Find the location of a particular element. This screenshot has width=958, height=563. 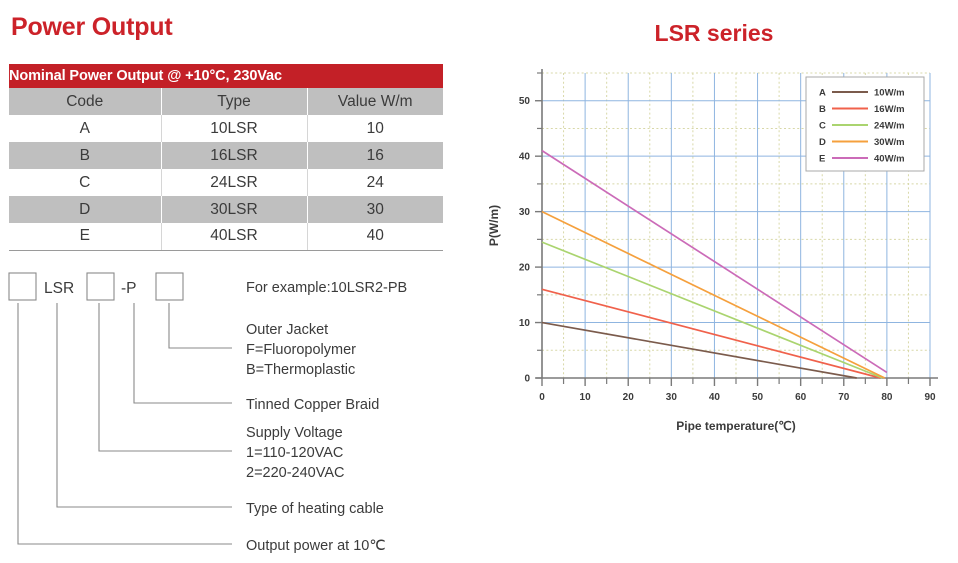

table-row: B 16LSR 16 is located at coordinates (226, 155).